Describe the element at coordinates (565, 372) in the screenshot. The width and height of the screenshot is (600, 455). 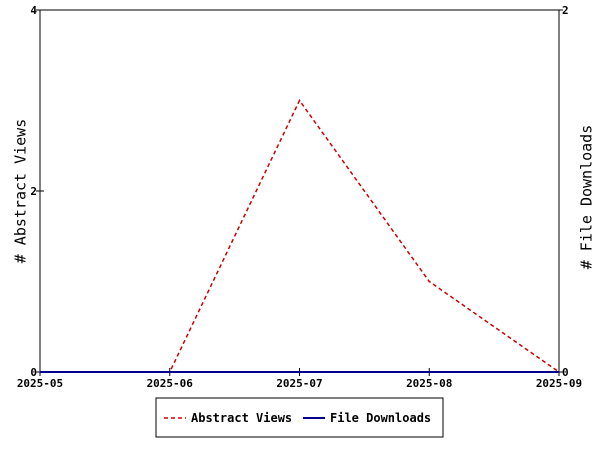
I see `y-tick-label-right-0: 0` at that location.